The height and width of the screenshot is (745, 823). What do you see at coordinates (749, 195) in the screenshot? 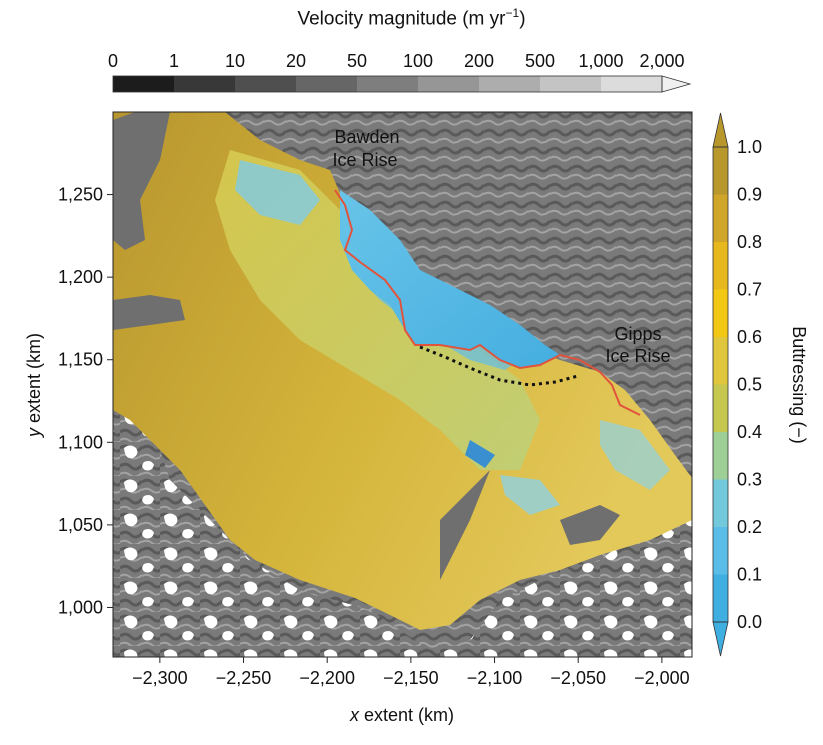
I see `buttressing-tick-label: 0.9` at bounding box center [749, 195].